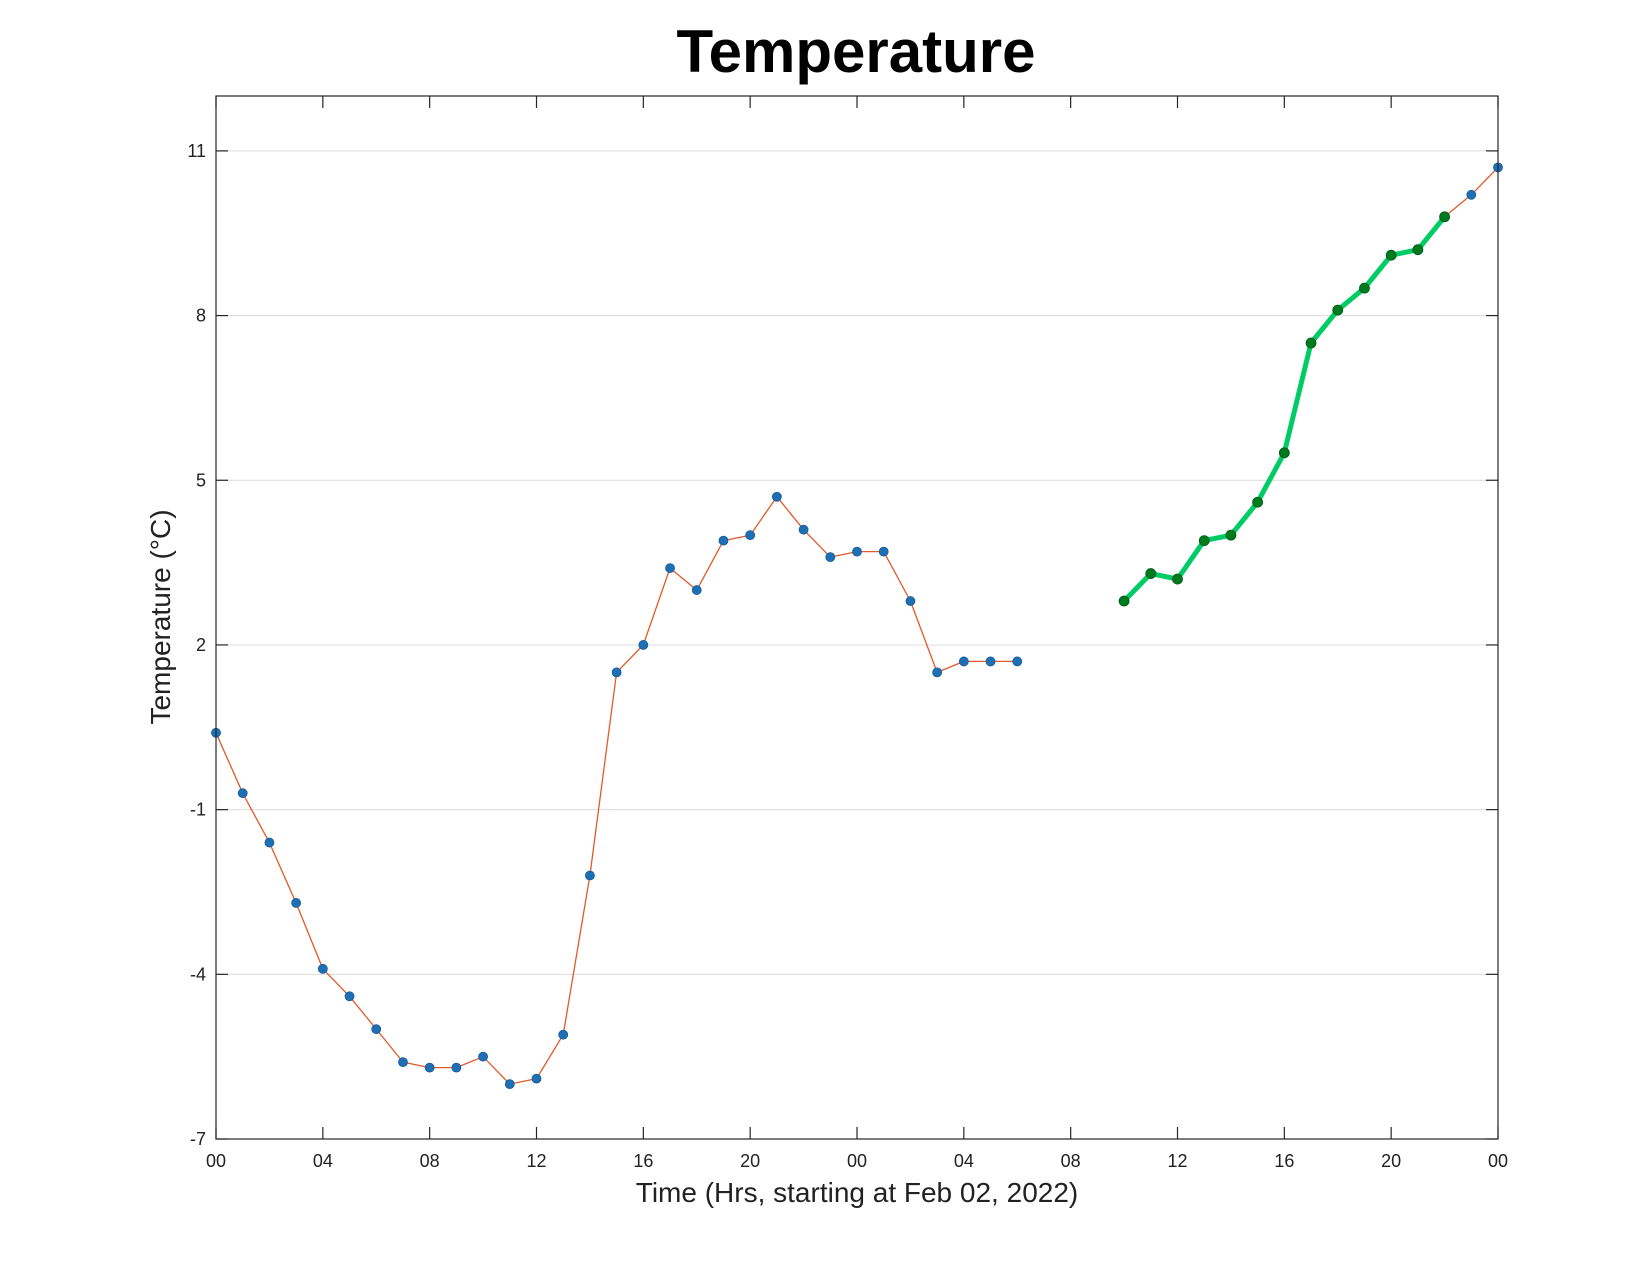 The height and width of the screenshot is (1275, 1650). What do you see at coordinates (201, 316) in the screenshot?
I see `y-tick-label: 8` at bounding box center [201, 316].